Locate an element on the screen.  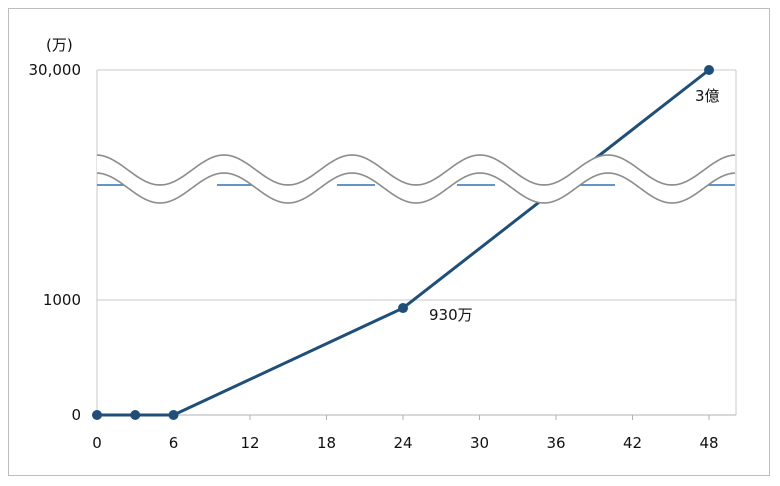
y-tick-label: 1000 is located at coordinates (62, 300).